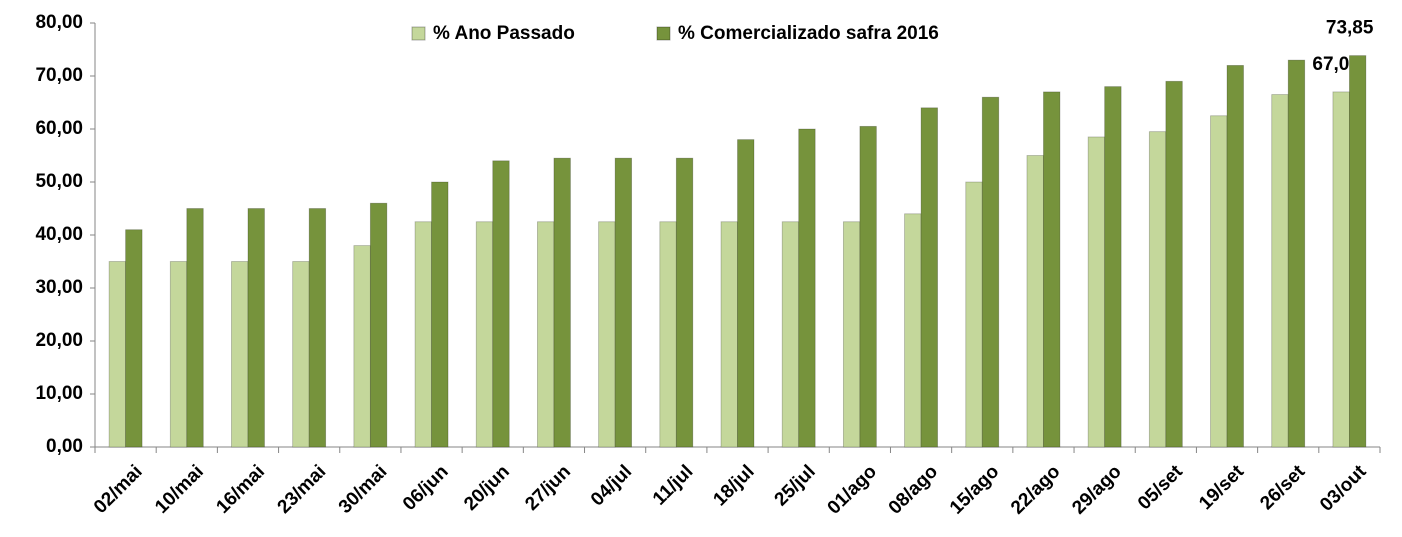  What do you see at coordinates (1096, 489) in the screenshot?
I see `x-tick-label: 29/ago` at bounding box center [1096, 489].